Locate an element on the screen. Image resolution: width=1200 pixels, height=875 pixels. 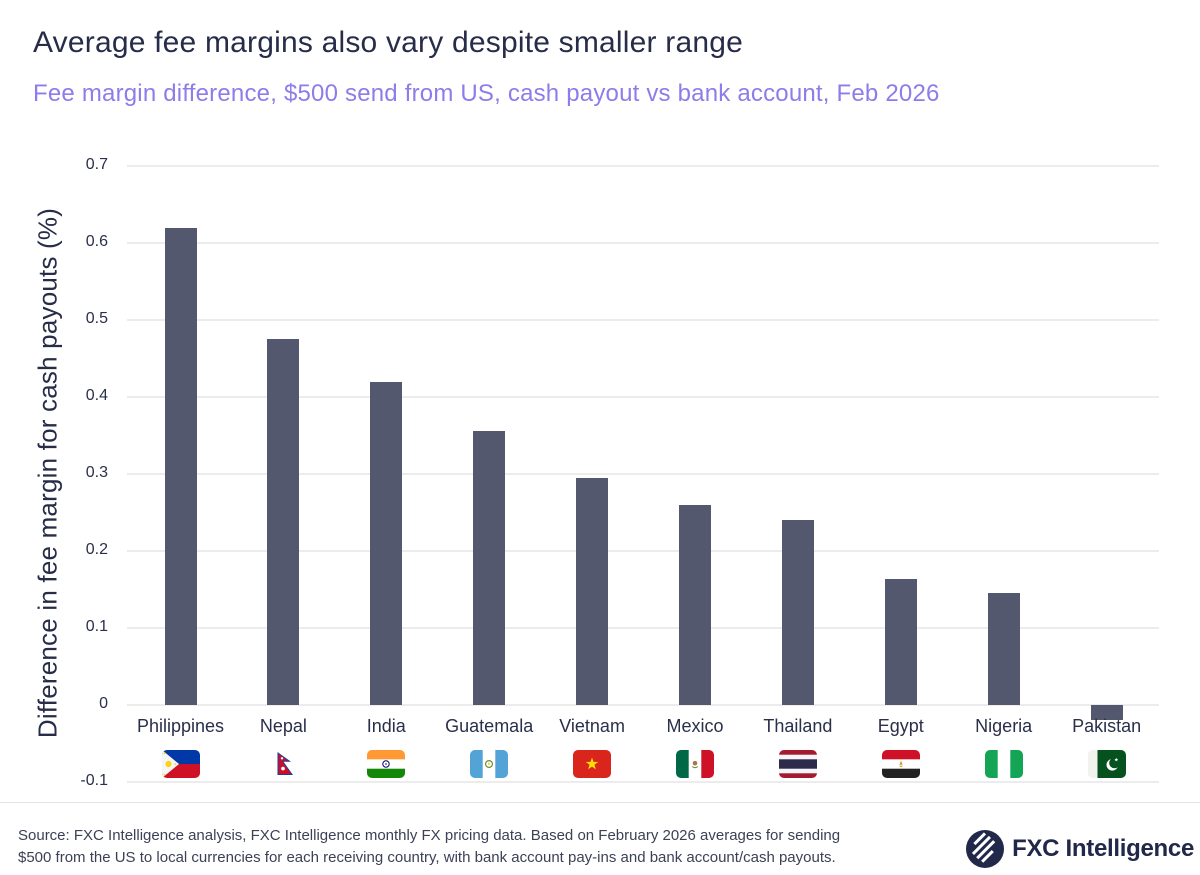
india-flag-icon is located at coordinates (386, 764).